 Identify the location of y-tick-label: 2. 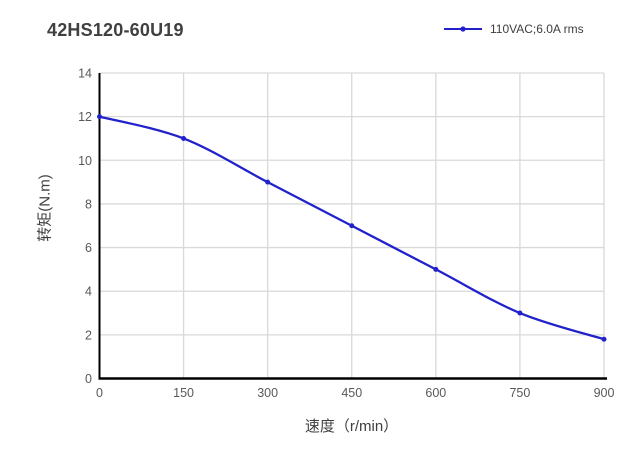
(88, 335).